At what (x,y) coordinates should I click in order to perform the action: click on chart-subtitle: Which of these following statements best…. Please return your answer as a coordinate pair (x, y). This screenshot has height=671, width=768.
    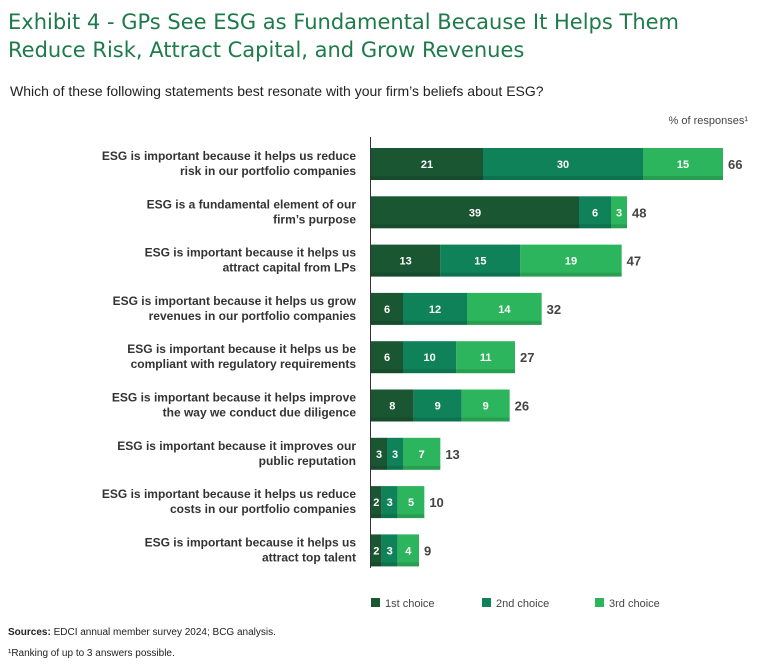
    Looking at the image, I should click on (277, 91).